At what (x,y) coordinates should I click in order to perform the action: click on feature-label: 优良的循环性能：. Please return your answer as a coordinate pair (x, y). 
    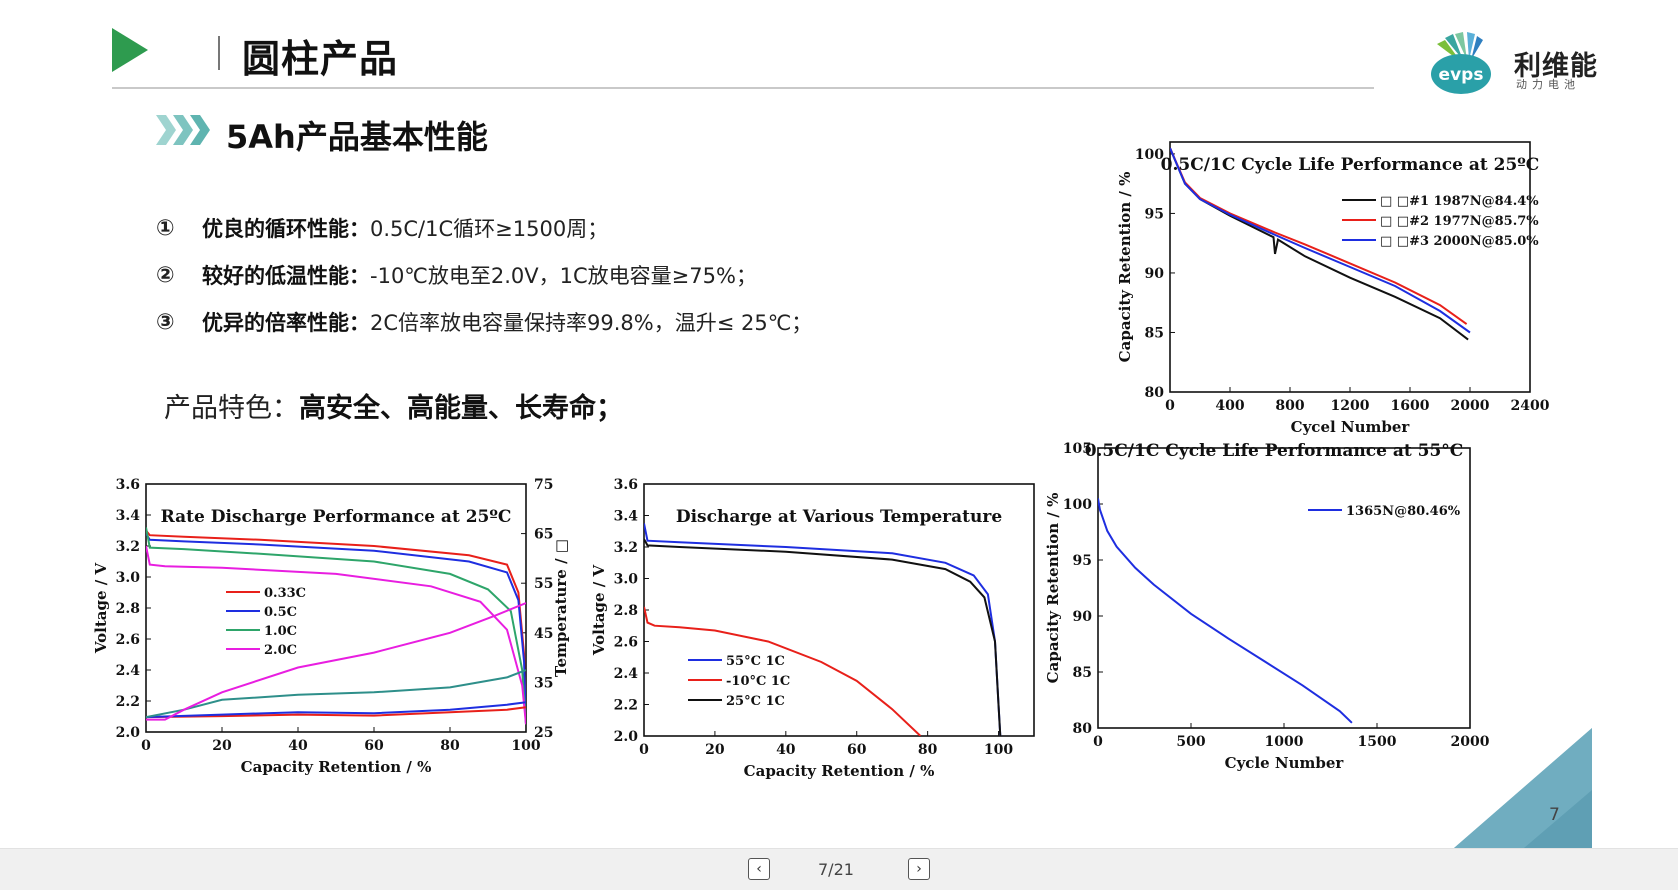
    Looking at the image, I should click on (286, 229).